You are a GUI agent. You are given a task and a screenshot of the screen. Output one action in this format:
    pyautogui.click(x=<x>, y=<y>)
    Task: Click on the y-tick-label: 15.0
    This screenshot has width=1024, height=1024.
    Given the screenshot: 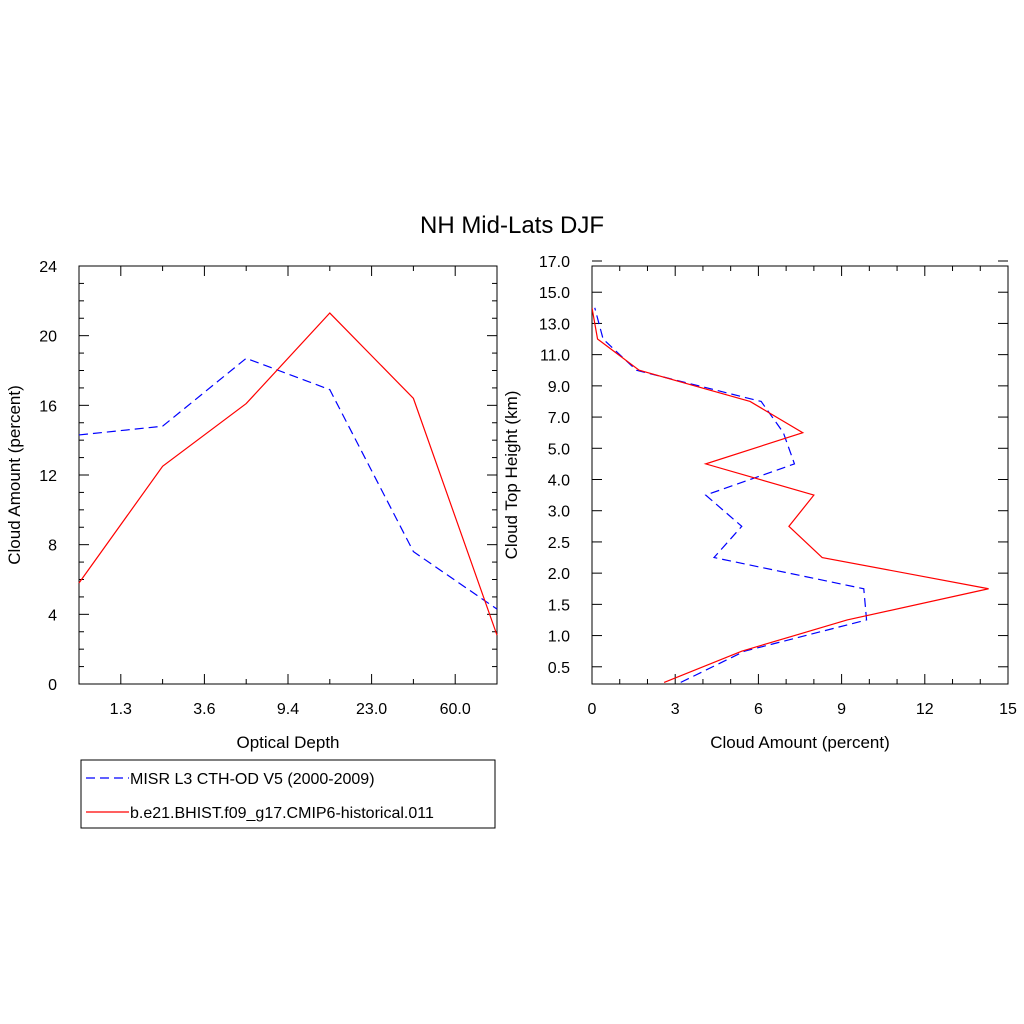 What is the action you would take?
    pyautogui.click(x=554, y=293)
    